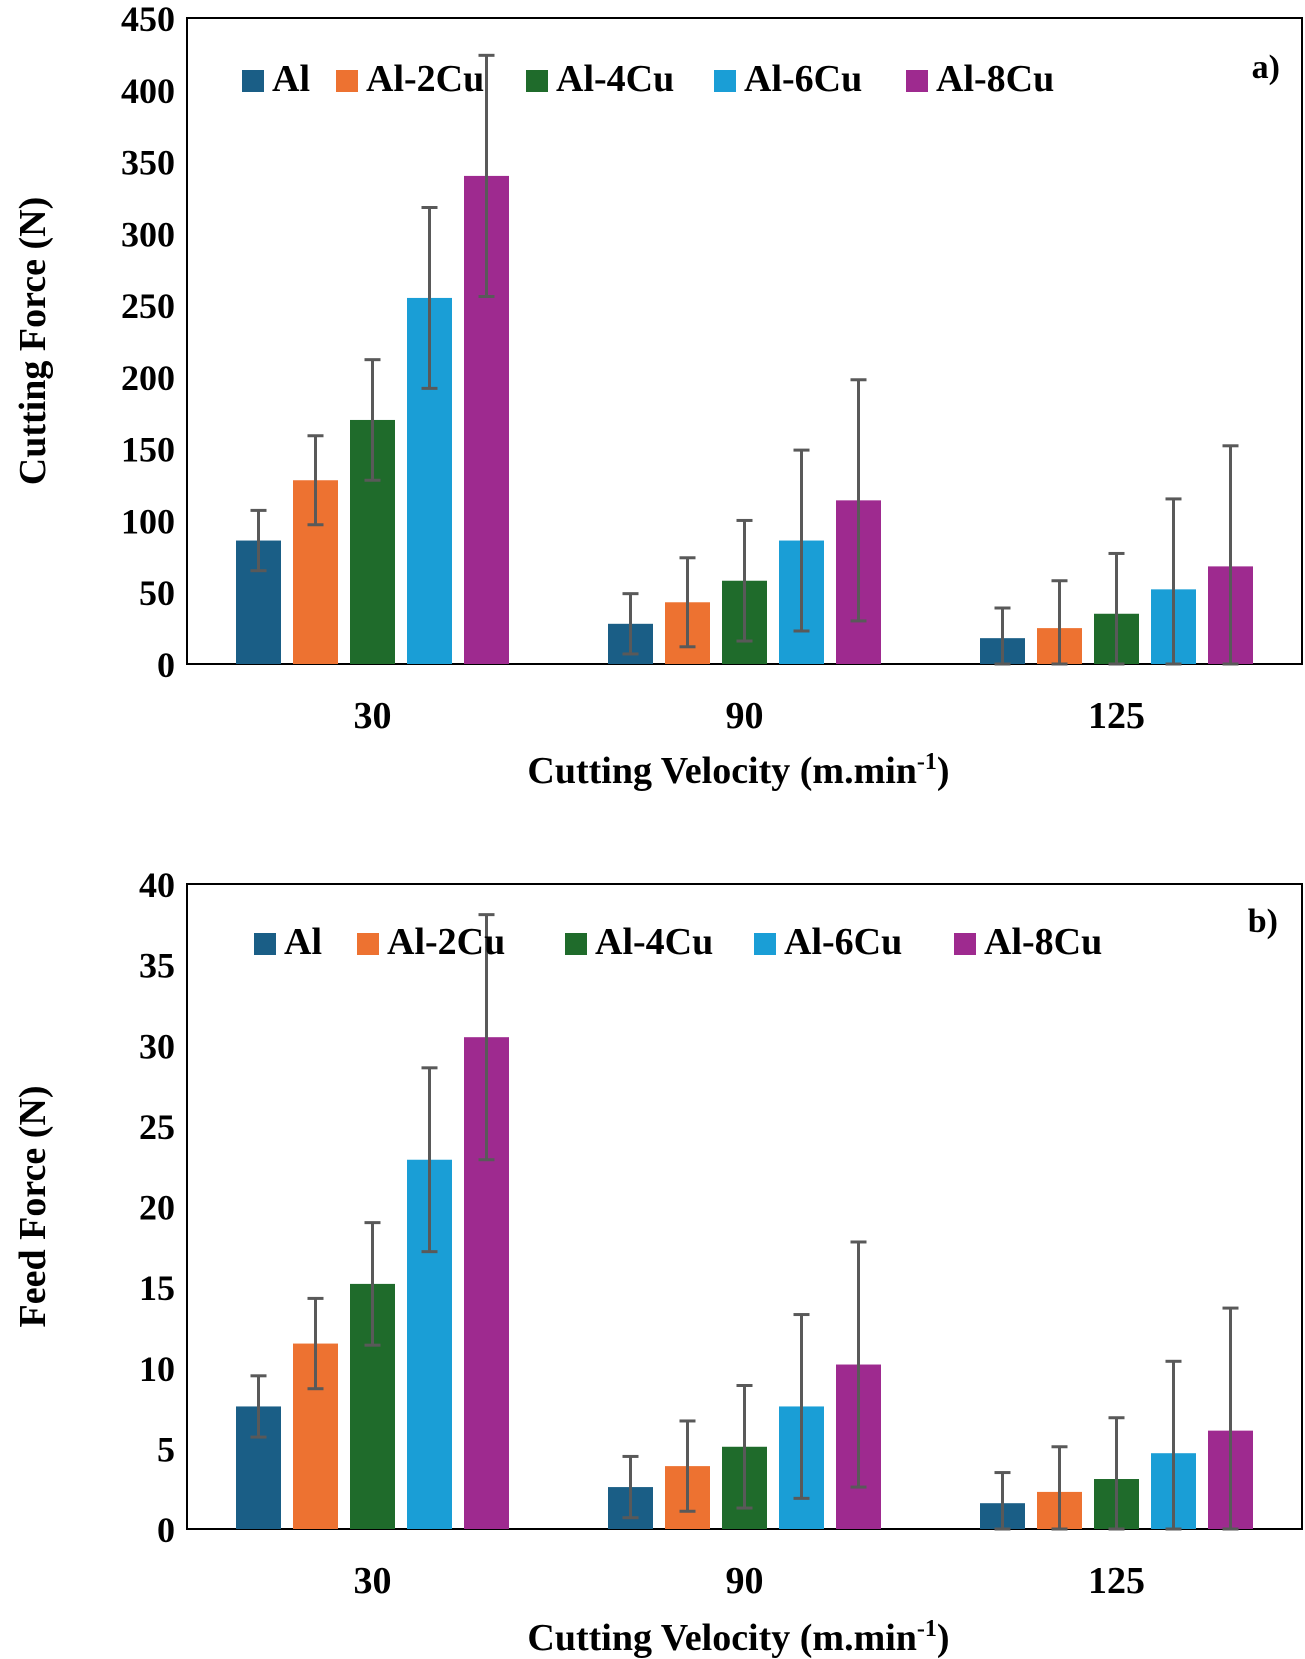 This screenshot has width=1305, height=1659. I want to click on y-tick-label: 25, so click(157, 1127).